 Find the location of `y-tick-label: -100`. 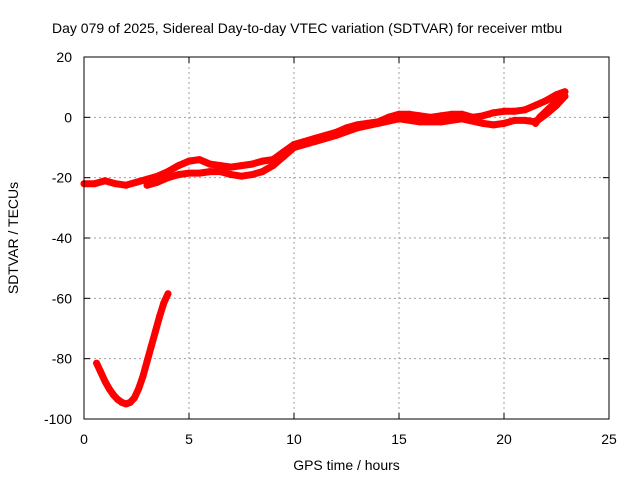

y-tick-label: -100 is located at coordinates (58, 419).